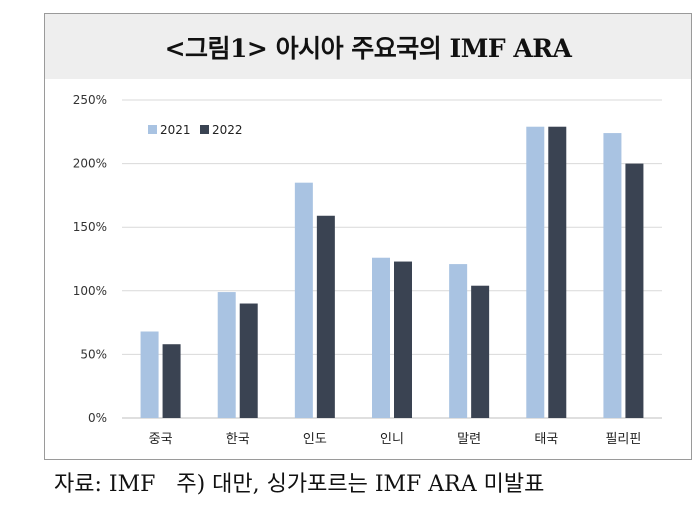 Image resolution: width=695 pixels, height=517 pixels. What do you see at coordinates (90, 164) in the screenshot?
I see `y-tick-label: 200%` at bounding box center [90, 164].